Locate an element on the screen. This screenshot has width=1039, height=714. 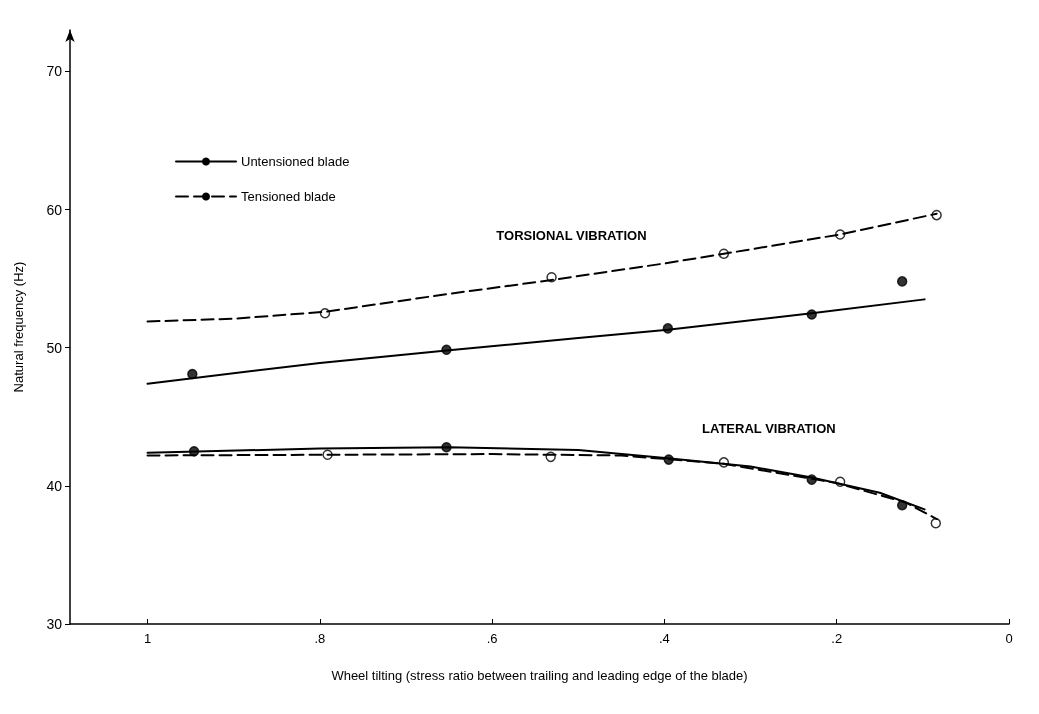
x-tick-label: 0 is located at coordinates (1009, 638).